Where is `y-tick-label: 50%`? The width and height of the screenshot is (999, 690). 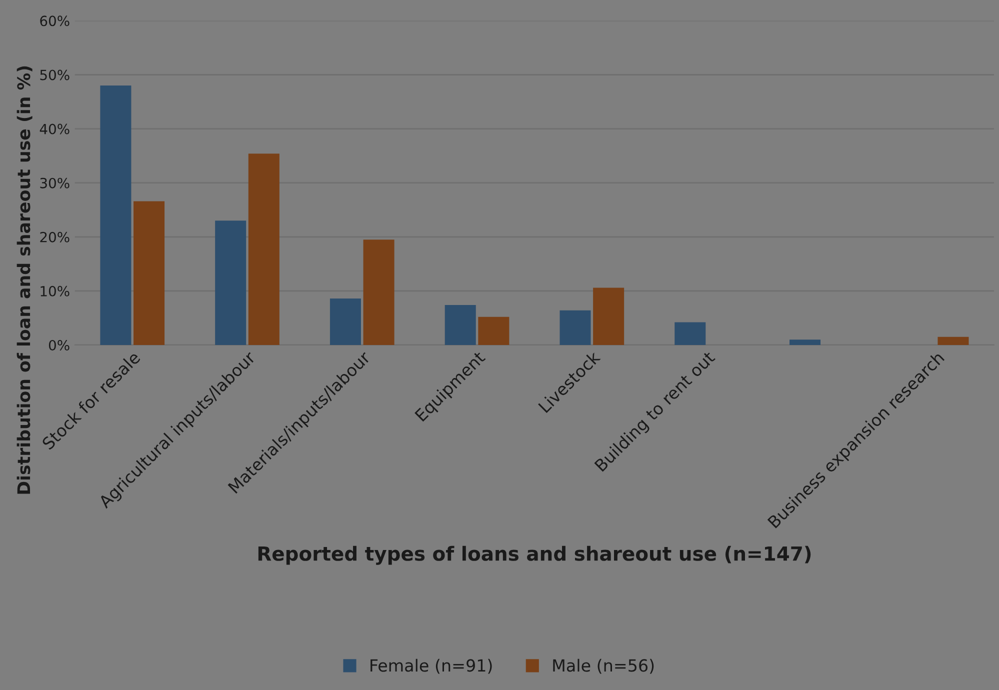 y-tick-label: 50% is located at coordinates (55, 75).